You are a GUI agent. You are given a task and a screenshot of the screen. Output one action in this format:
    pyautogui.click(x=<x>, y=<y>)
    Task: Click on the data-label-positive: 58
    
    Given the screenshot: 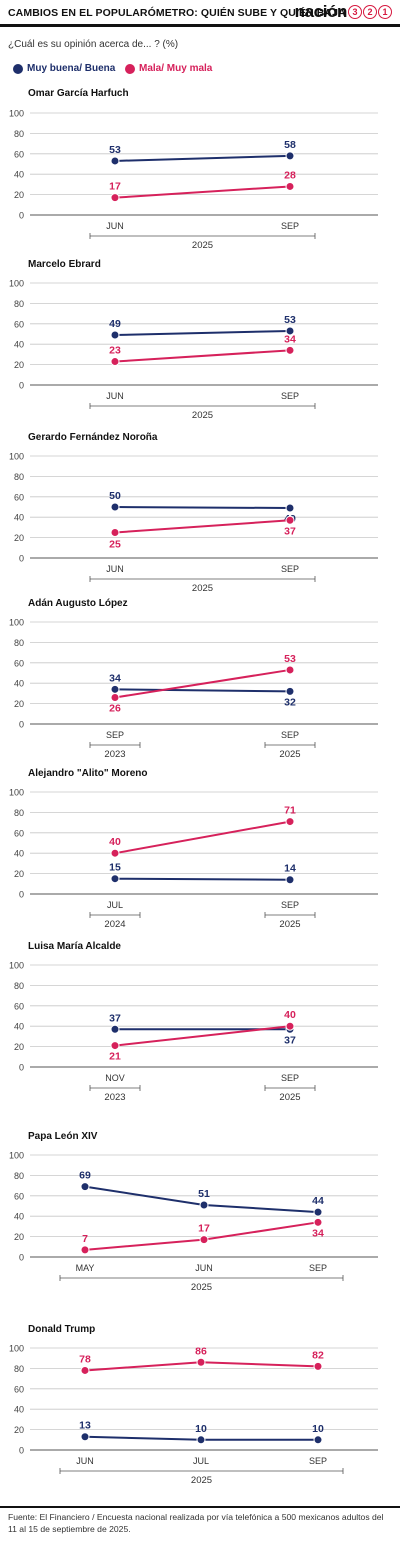 What is the action you would take?
    pyautogui.click(x=290, y=145)
    